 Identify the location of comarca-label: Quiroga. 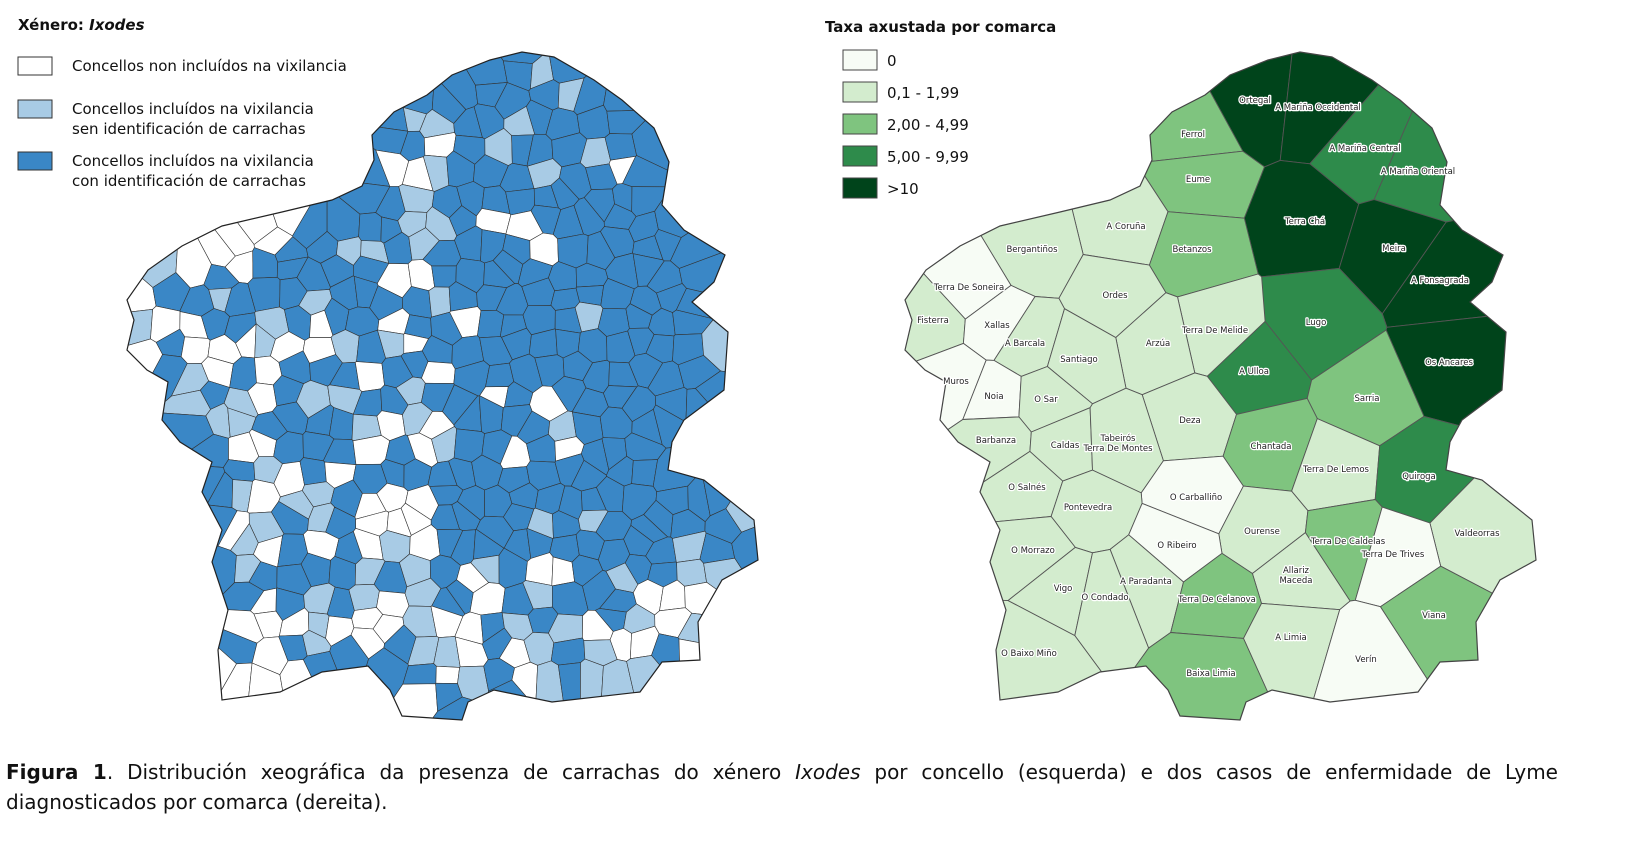
(1419, 477).